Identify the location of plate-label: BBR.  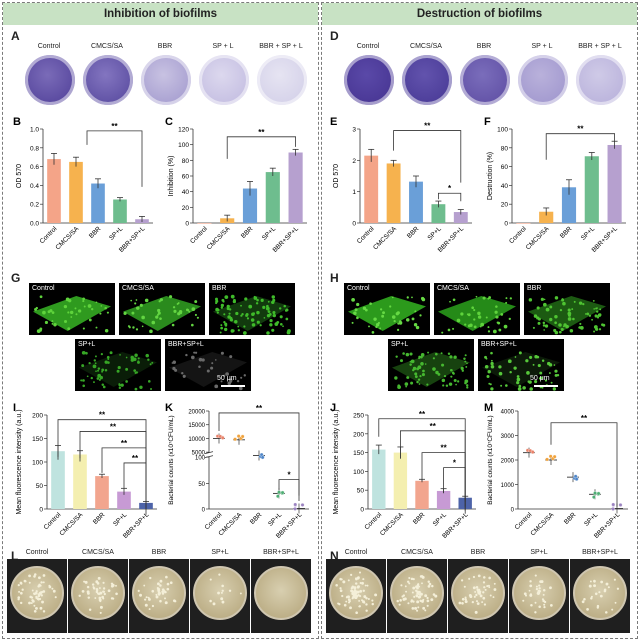
(159, 552).